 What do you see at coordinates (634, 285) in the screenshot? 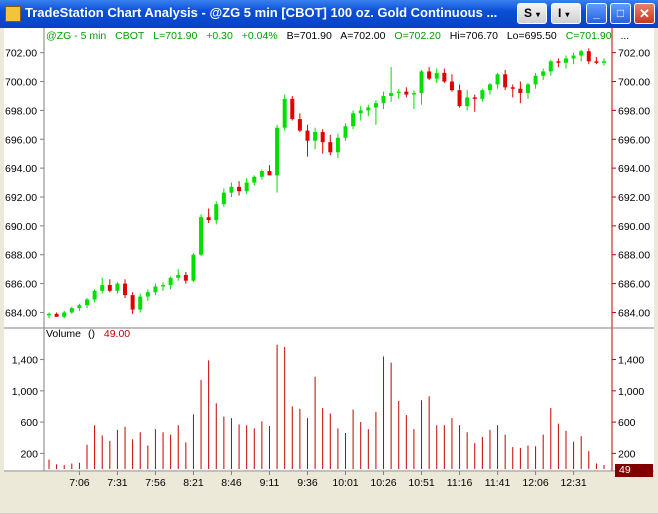
I see `price-label-right: 686.00` at bounding box center [634, 285].